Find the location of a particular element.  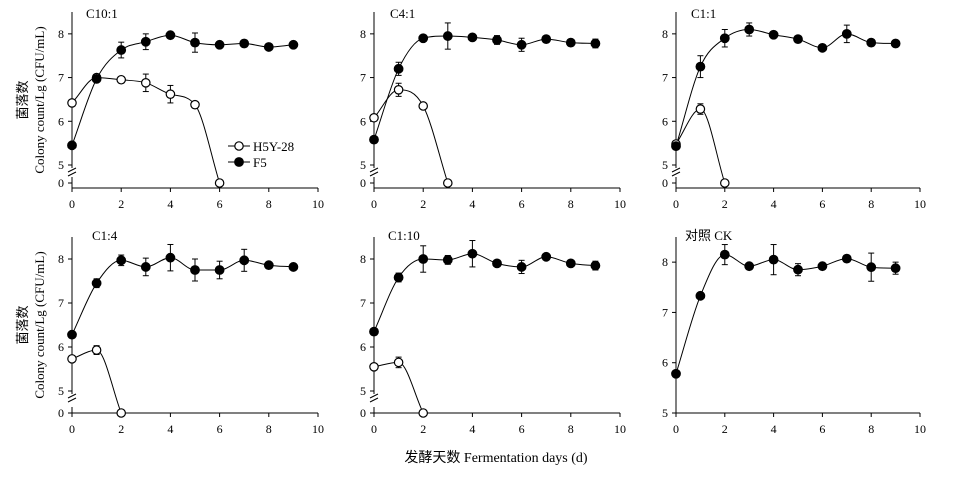

panel-title: C1:10 is located at coordinates (404, 235).